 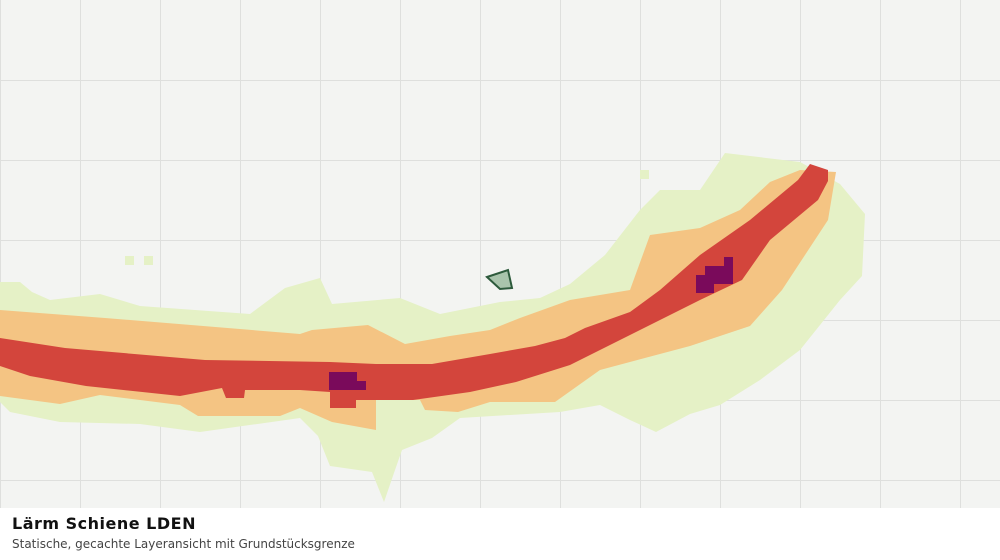 What do you see at coordinates (104, 523) in the screenshot?
I see `caption-title: Lärm Schiene LDEN` at bounding box center [104, 523].